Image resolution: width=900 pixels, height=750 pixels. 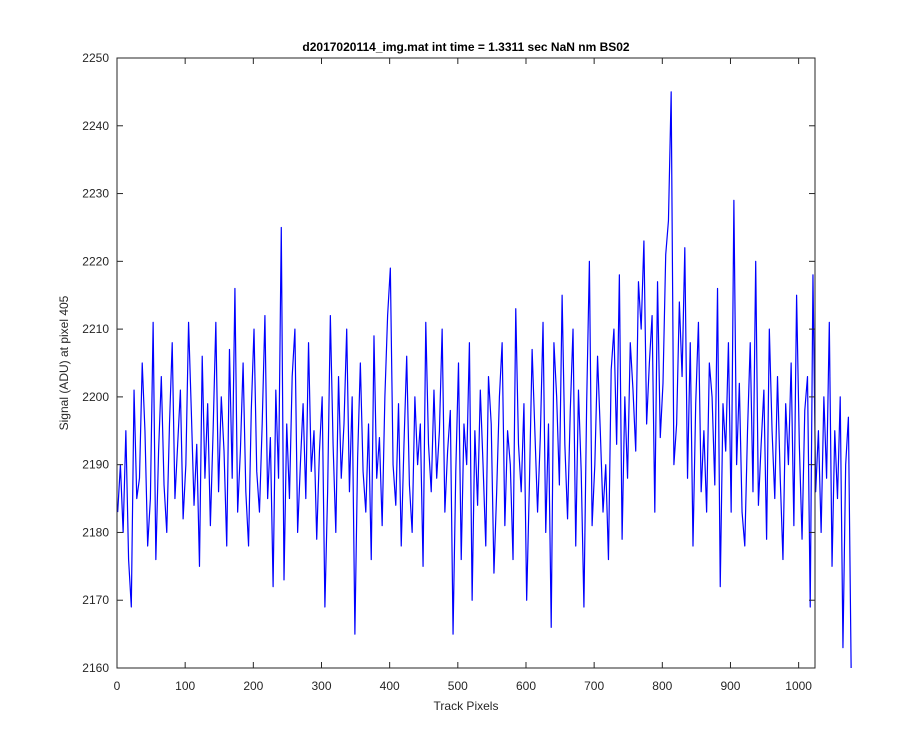 What do you see at coordinates (662, 686) in the screenshot?
I see `x-tick-label-8: 800` at bounding box center [662, 686].